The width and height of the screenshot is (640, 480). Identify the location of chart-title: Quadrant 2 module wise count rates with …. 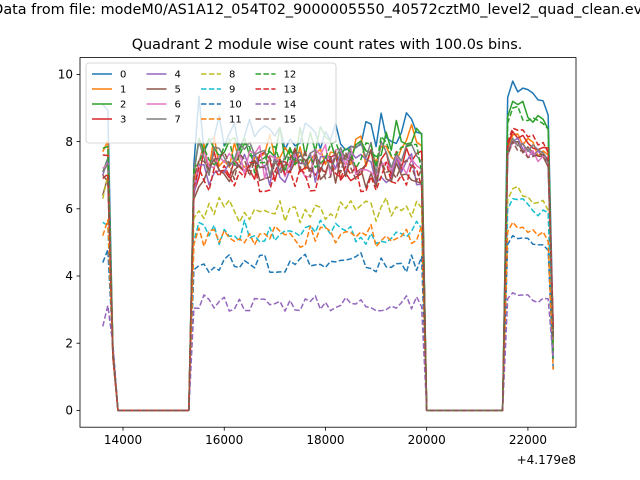
(327, 45).